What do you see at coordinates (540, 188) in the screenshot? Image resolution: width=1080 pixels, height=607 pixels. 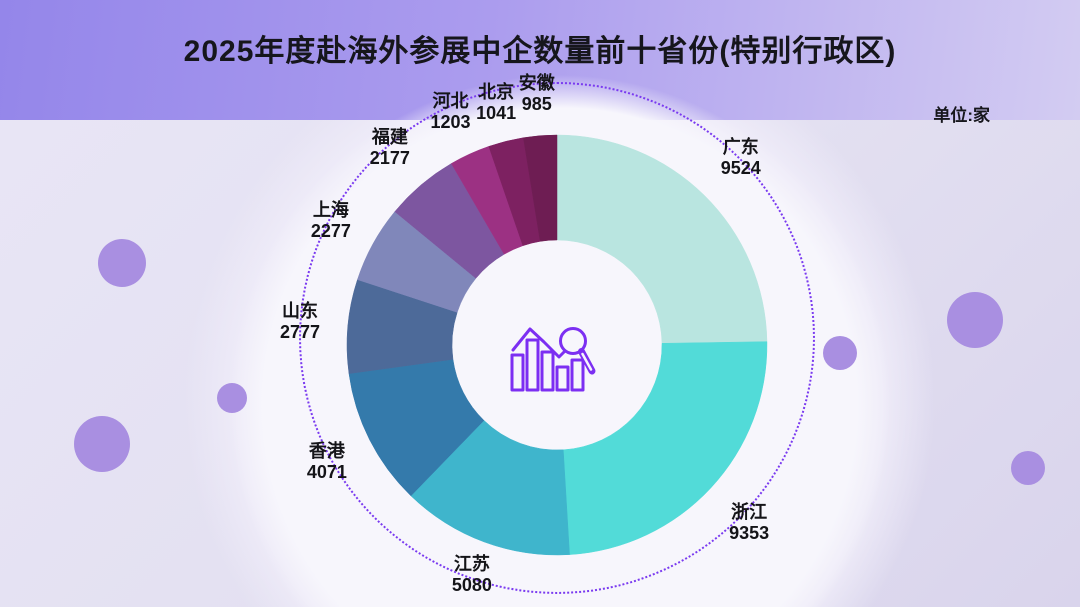 I see `donut-slice-安徽` at bounding box center [540, 188].